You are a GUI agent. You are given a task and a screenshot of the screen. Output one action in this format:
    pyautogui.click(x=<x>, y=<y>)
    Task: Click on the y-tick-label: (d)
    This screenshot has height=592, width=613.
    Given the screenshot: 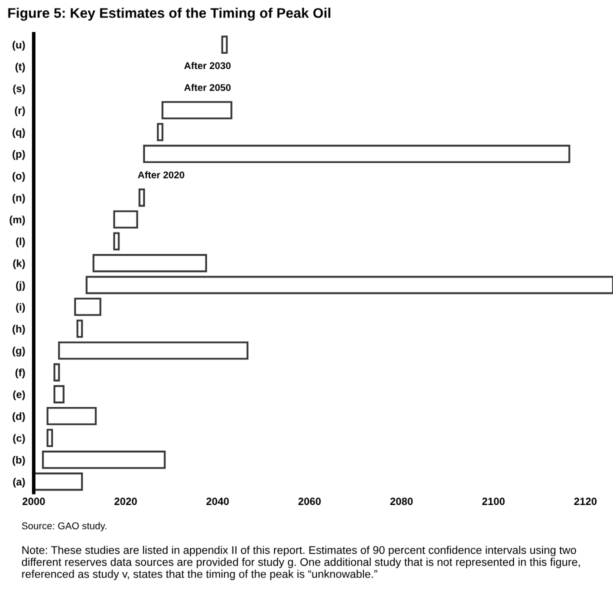 What is the action you would take?
    pyautogui.click(x=18, y=417)
    